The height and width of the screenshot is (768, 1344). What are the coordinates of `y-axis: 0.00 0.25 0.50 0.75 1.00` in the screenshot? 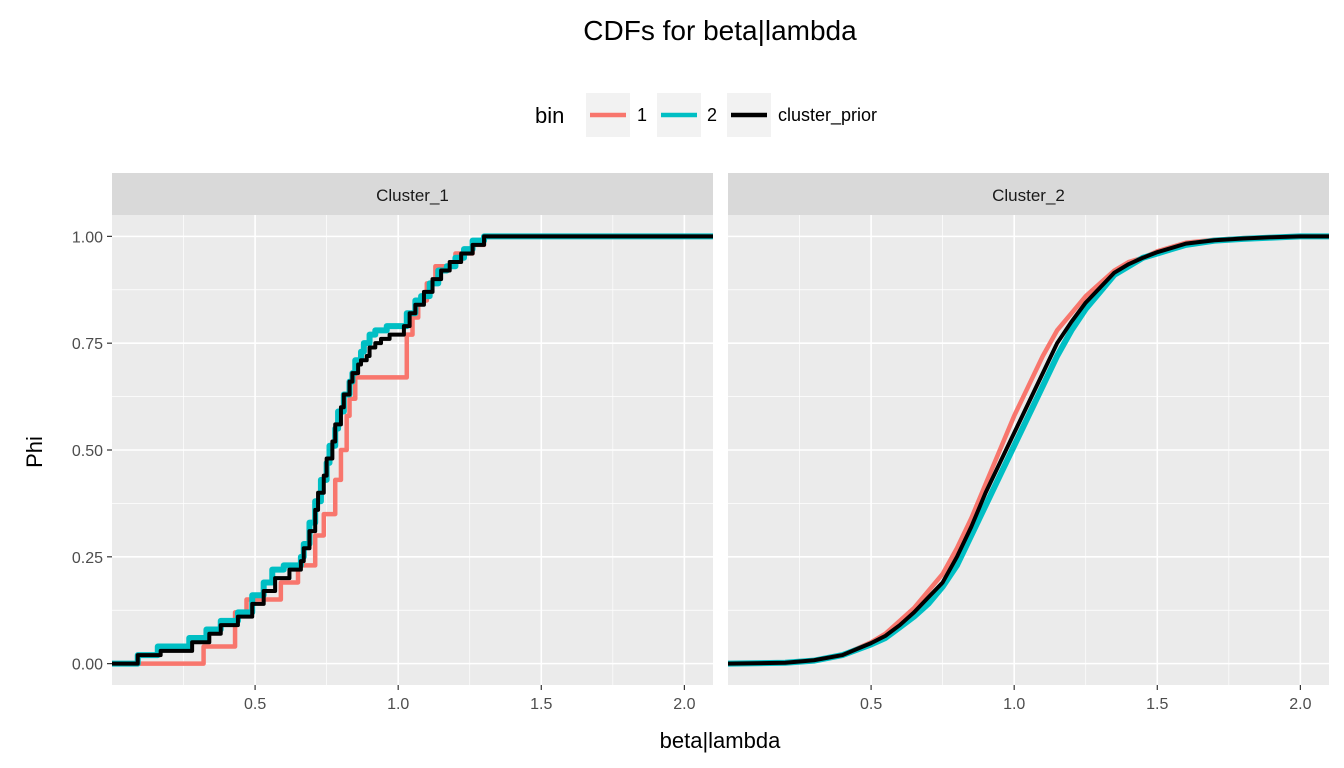 It's located at (92, 451).